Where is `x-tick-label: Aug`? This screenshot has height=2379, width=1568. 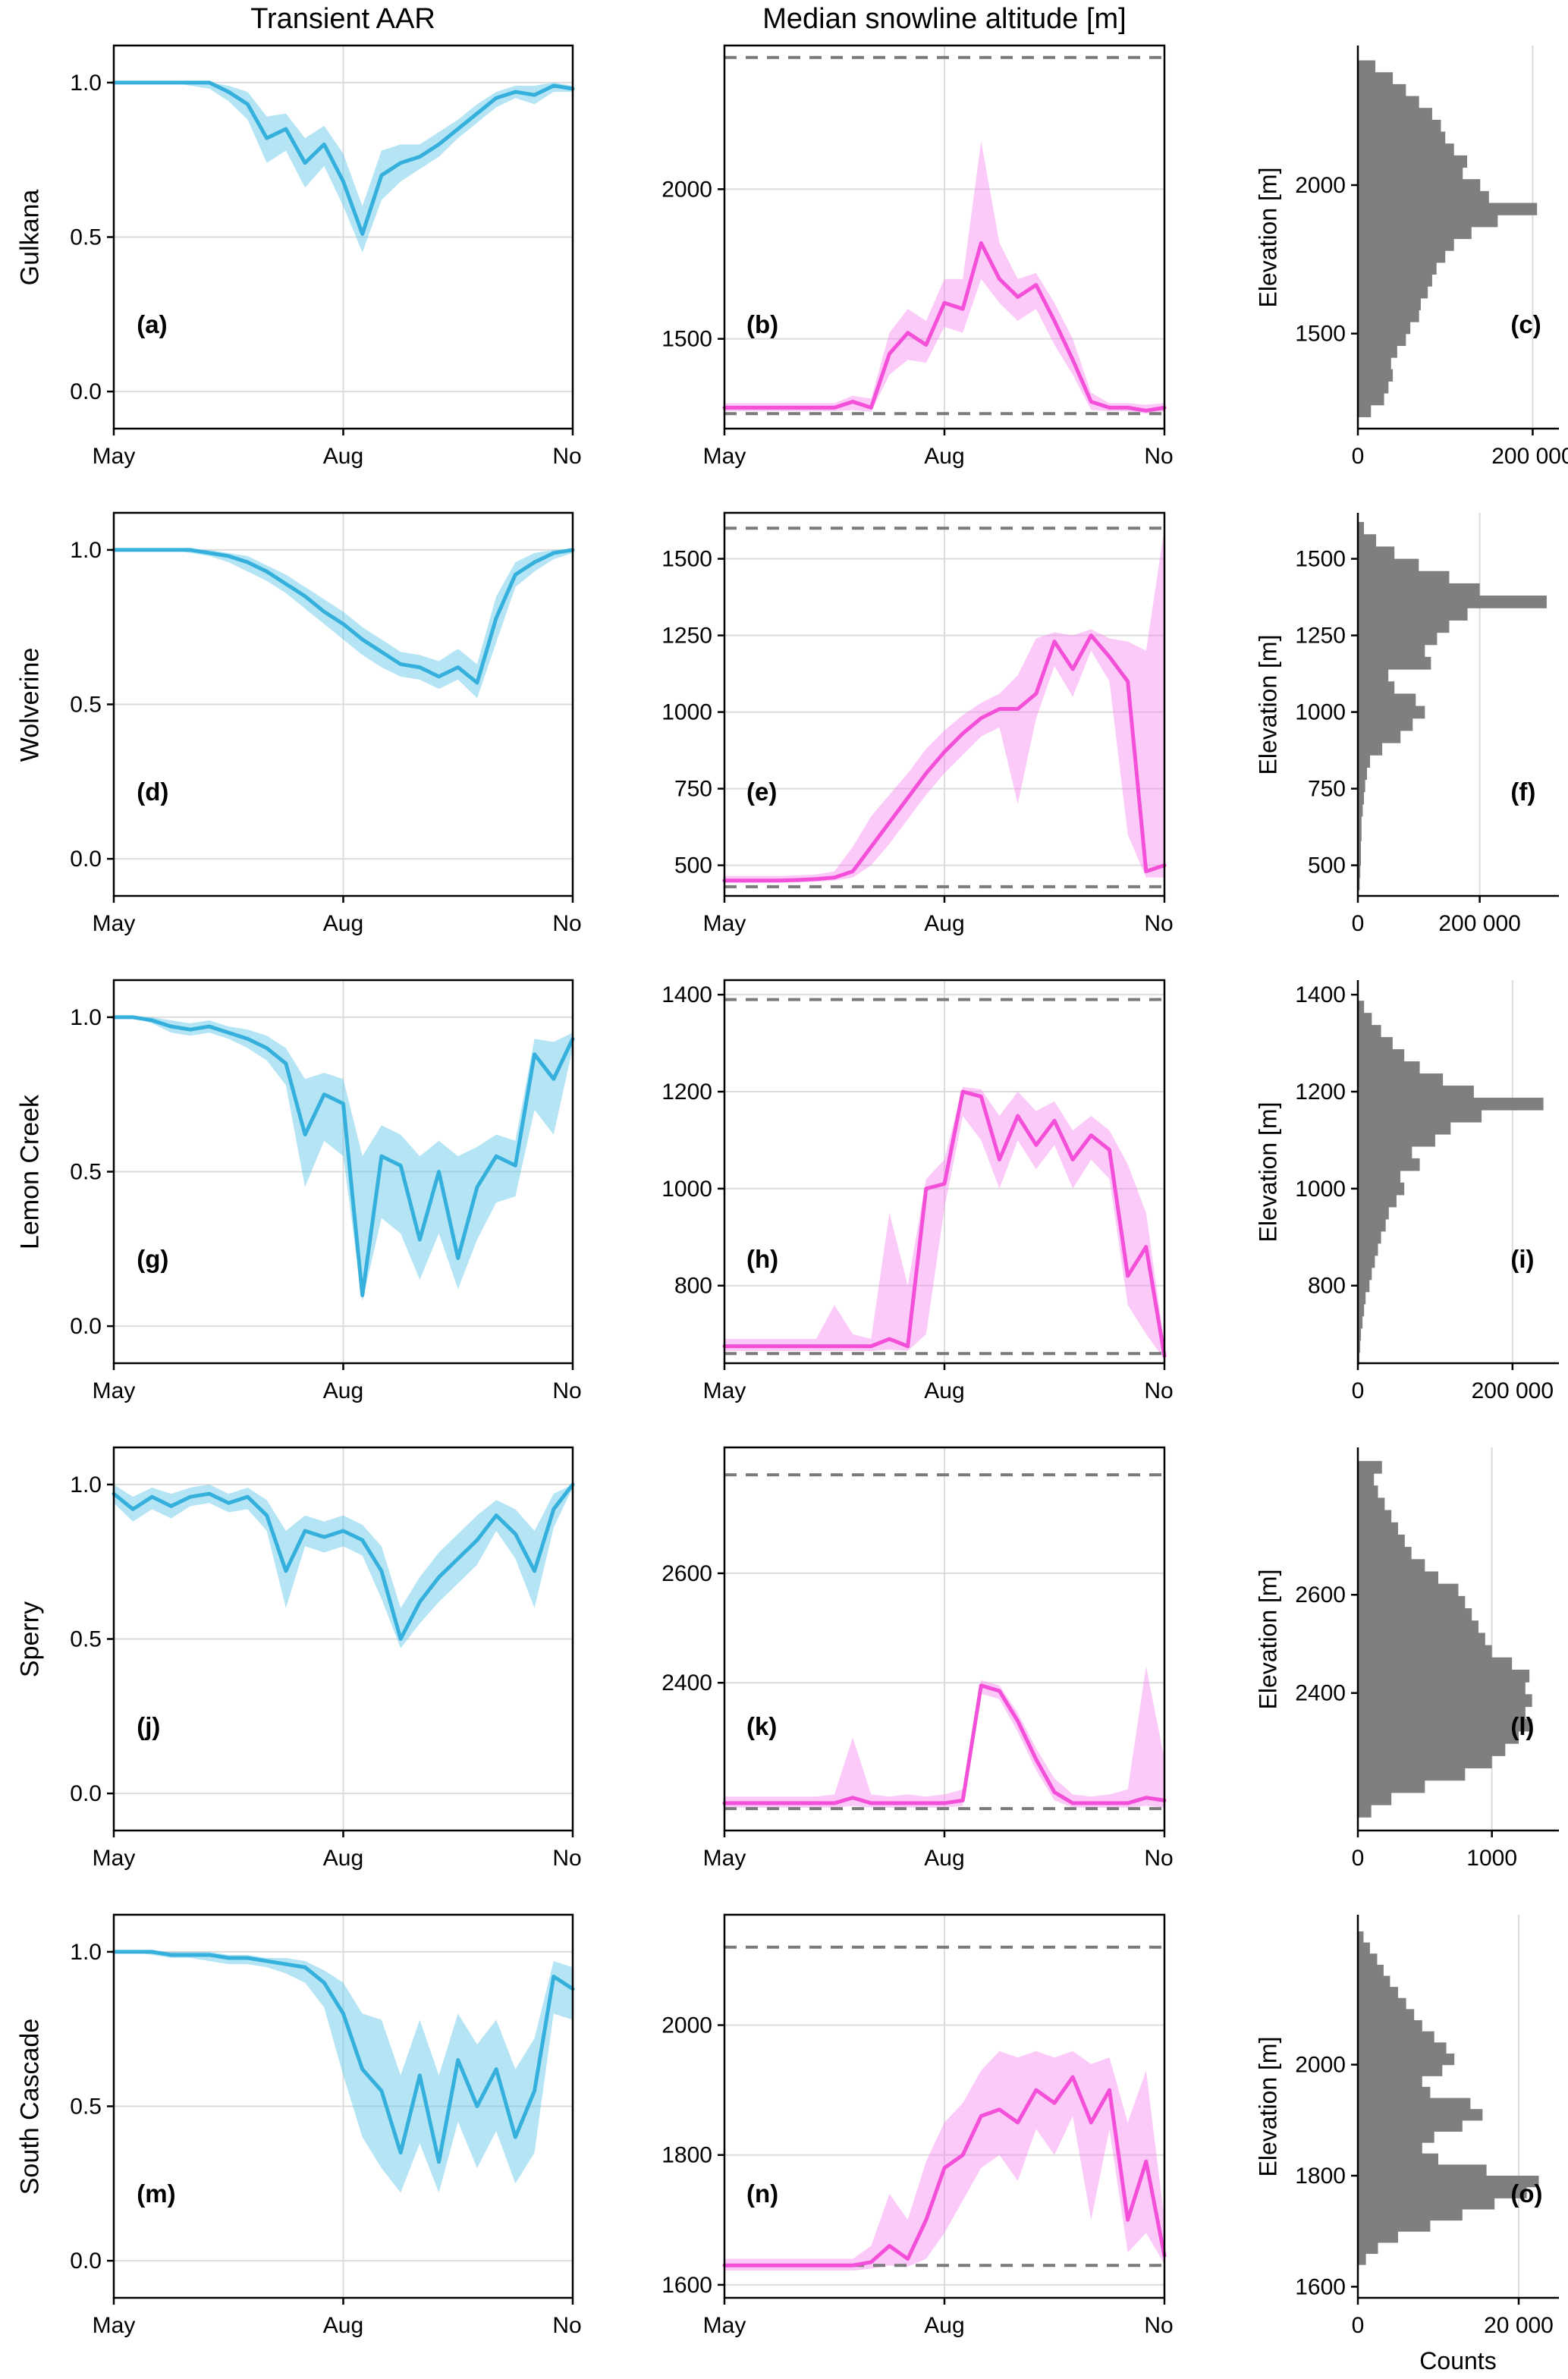
x-tick-label: Aug is located at coordinates (944, 2325).